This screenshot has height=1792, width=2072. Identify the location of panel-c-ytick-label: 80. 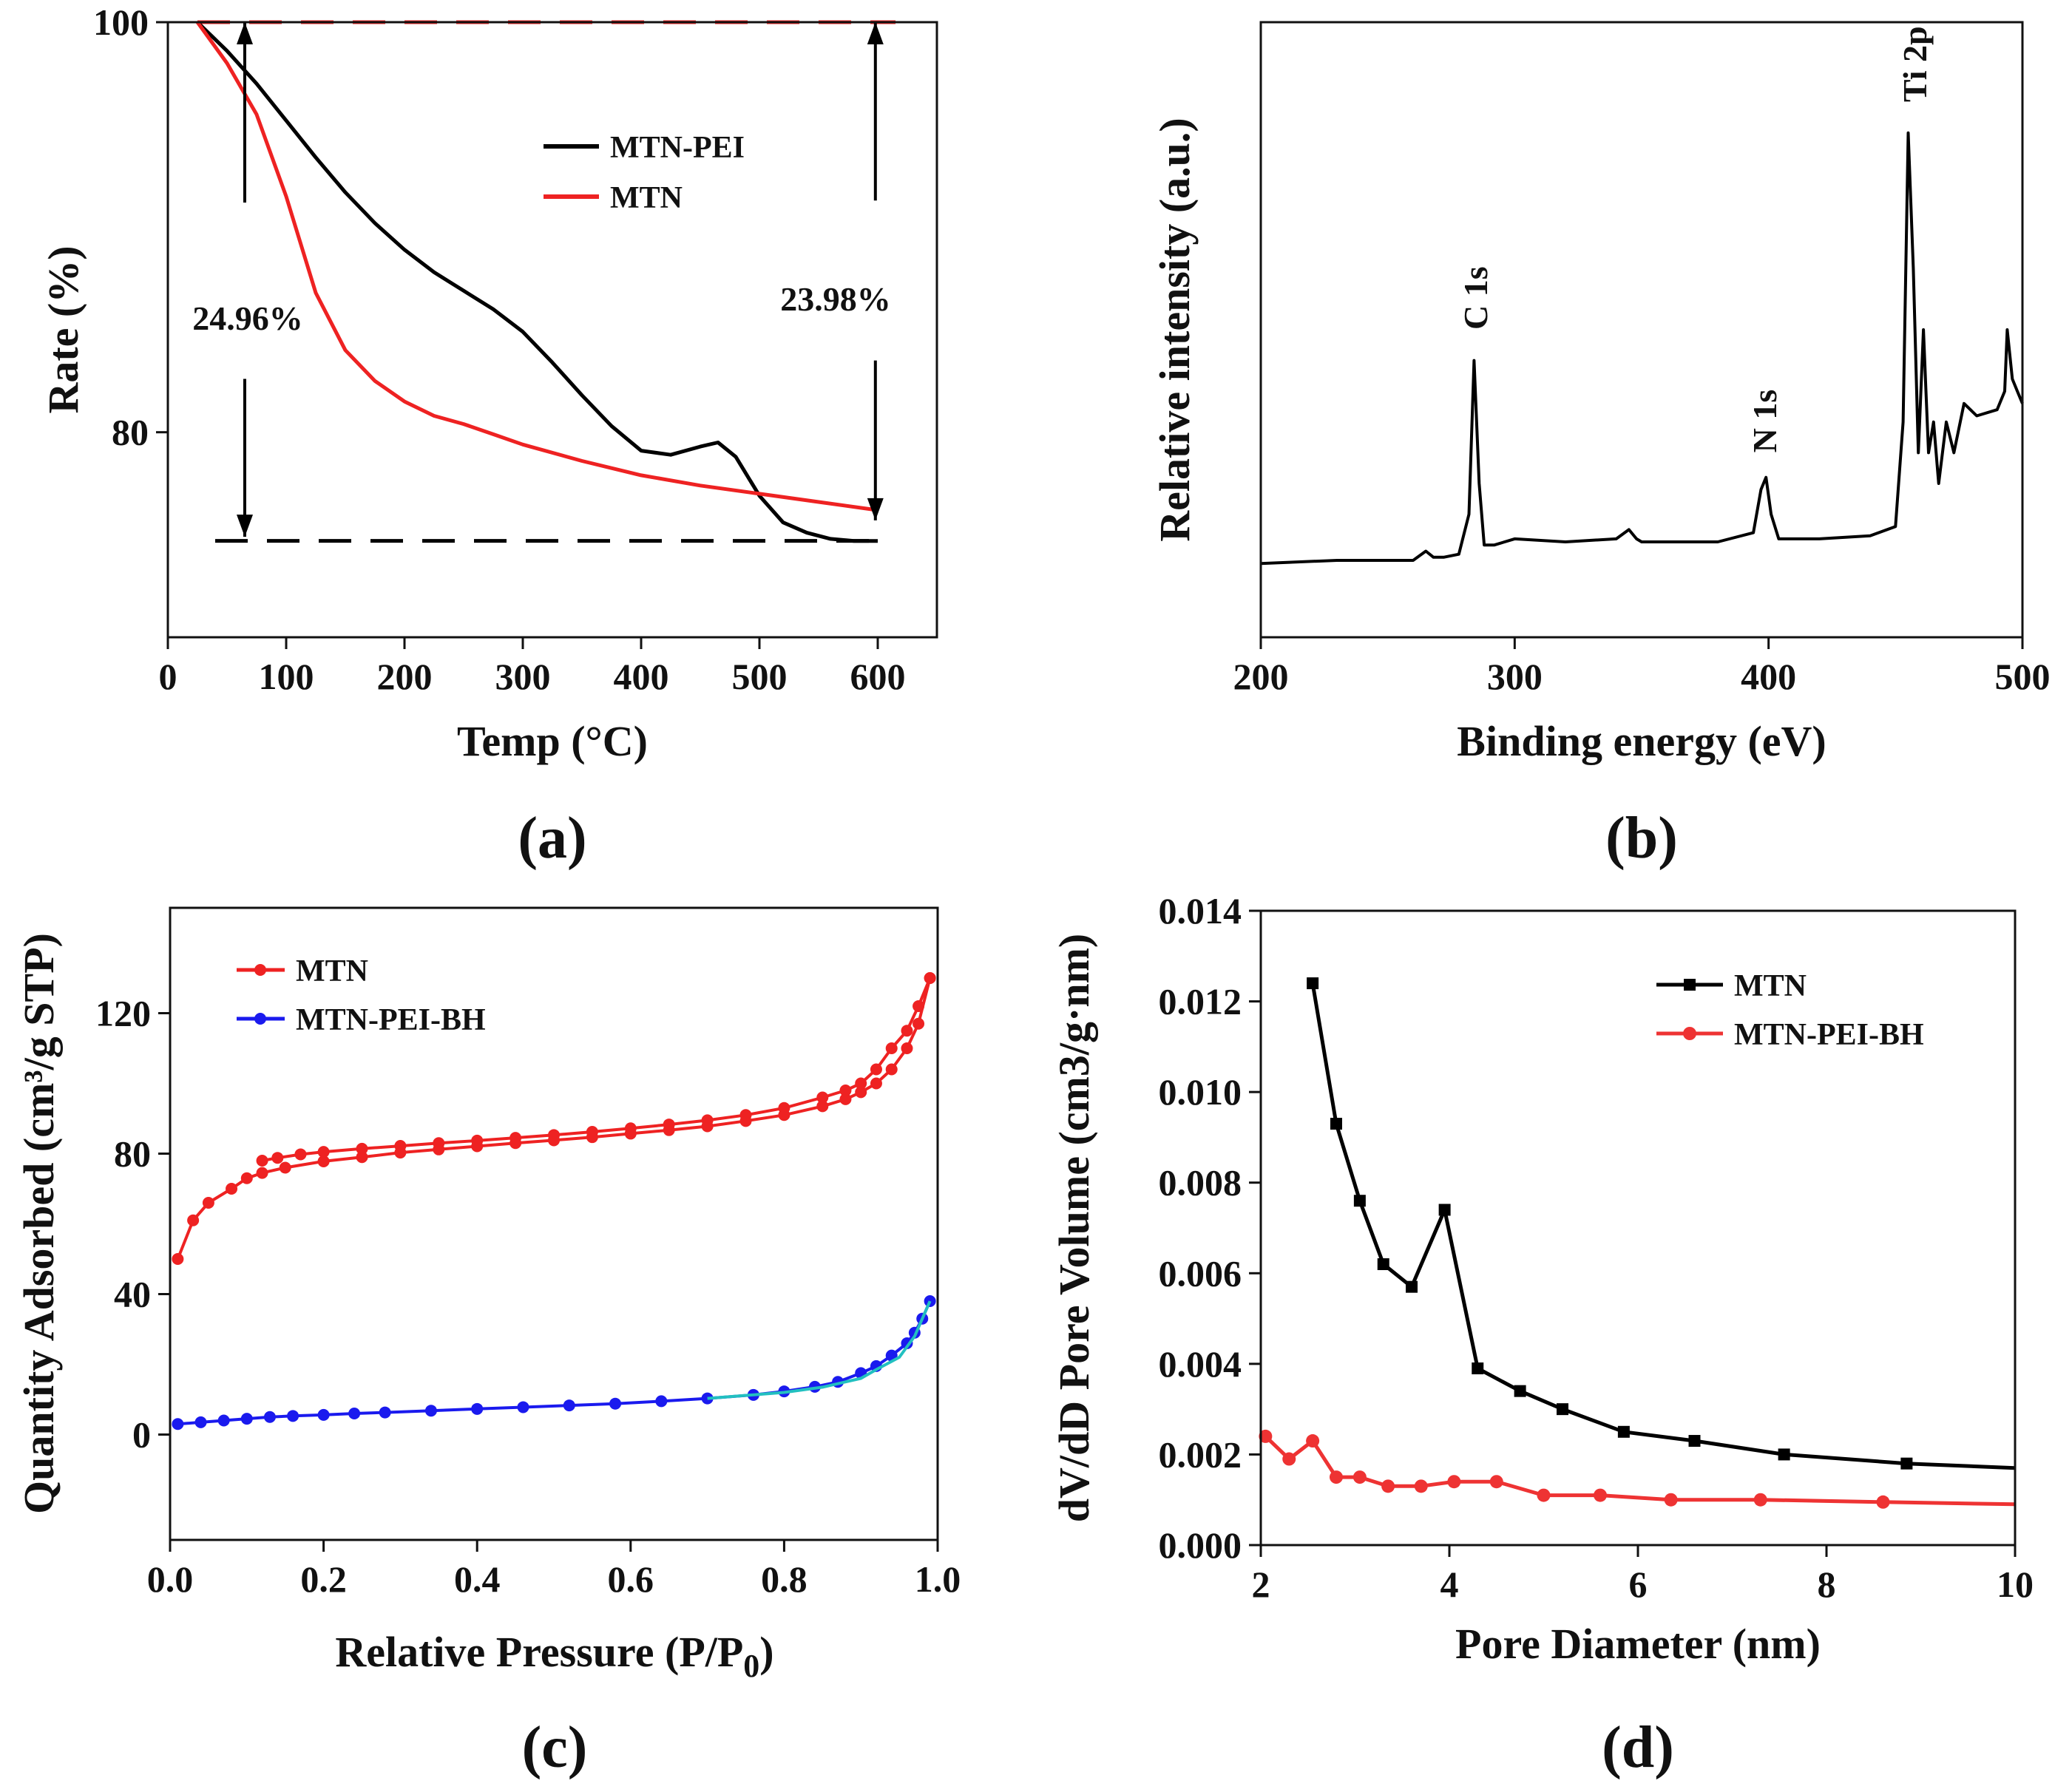
(132, 1154).